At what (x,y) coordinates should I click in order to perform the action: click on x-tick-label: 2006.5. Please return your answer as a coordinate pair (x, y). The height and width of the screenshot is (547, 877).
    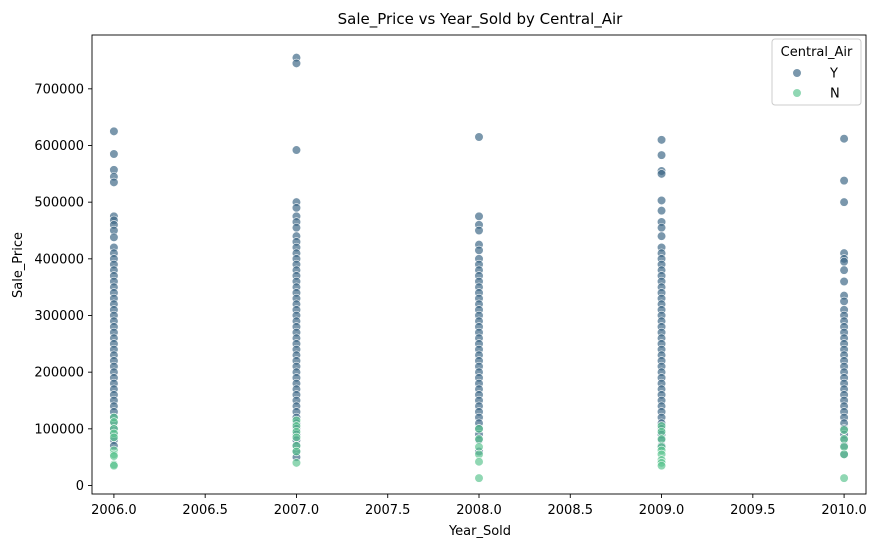
    Looking at the image, I should click on (205, 510).